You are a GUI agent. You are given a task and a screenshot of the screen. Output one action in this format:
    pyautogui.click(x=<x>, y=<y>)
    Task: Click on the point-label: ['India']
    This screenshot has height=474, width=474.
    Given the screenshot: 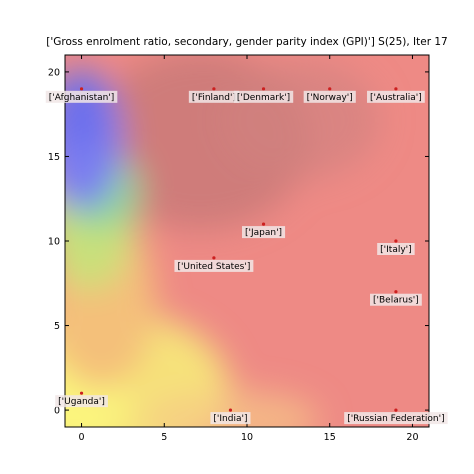 What is the action you would take?
    pyautogui.click(x=230, y=418)
    